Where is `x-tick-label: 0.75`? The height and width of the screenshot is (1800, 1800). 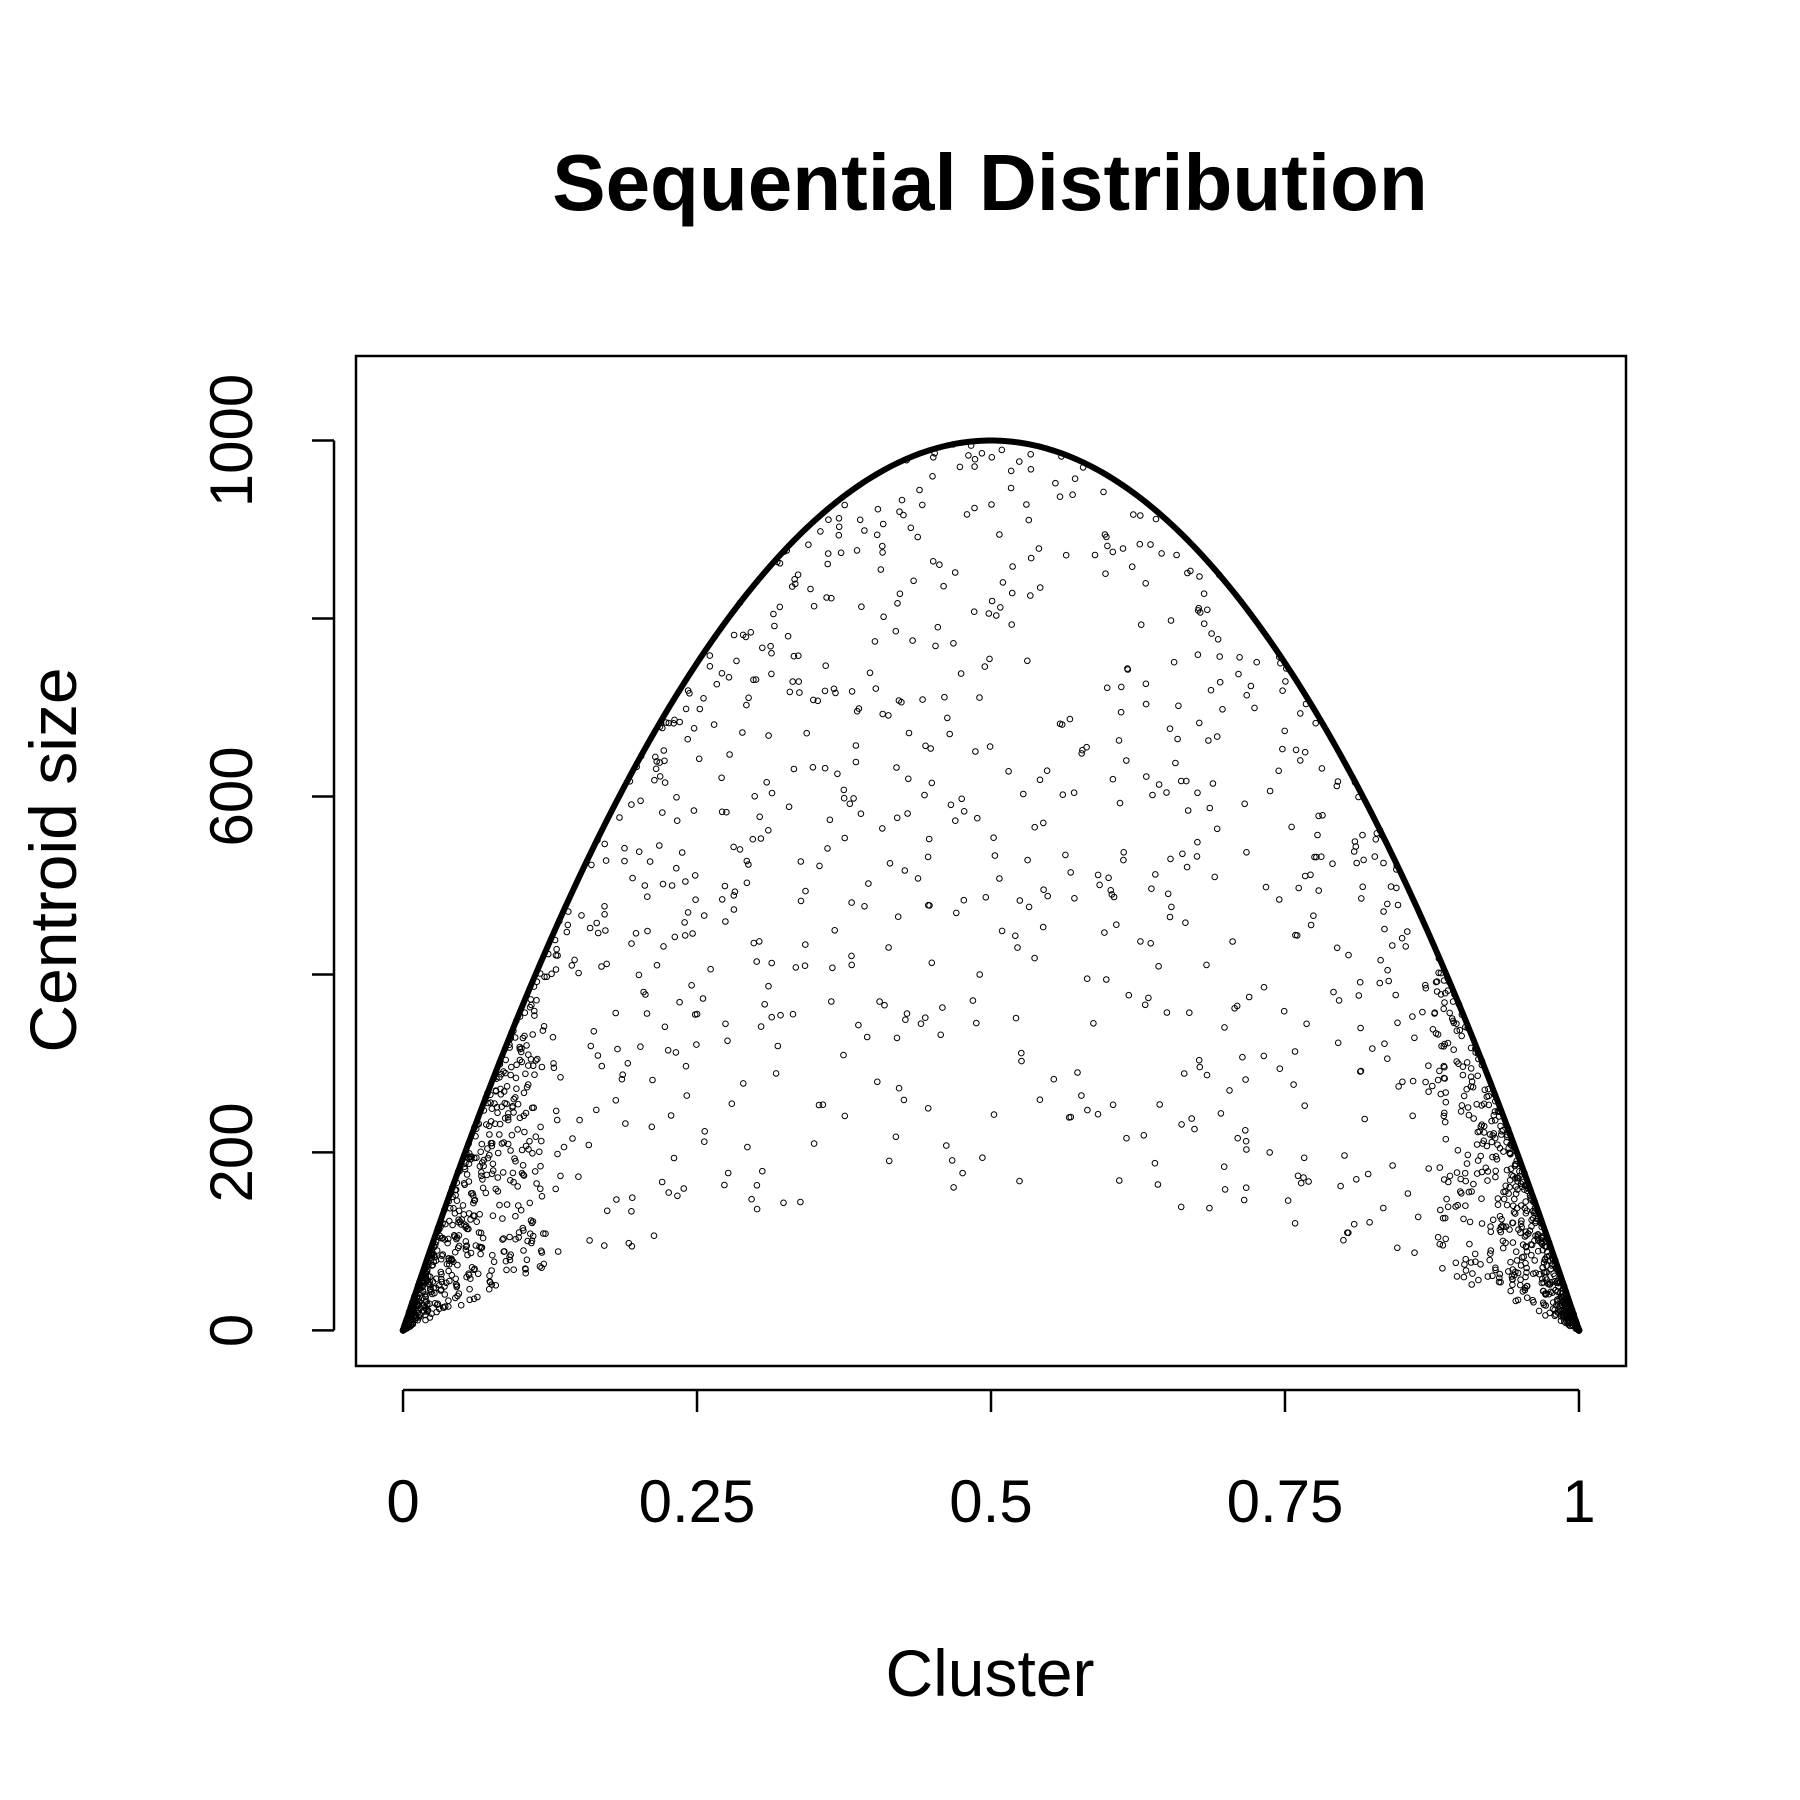 x-tick-label: 0.75 is located at coordinates (1285, 1501).